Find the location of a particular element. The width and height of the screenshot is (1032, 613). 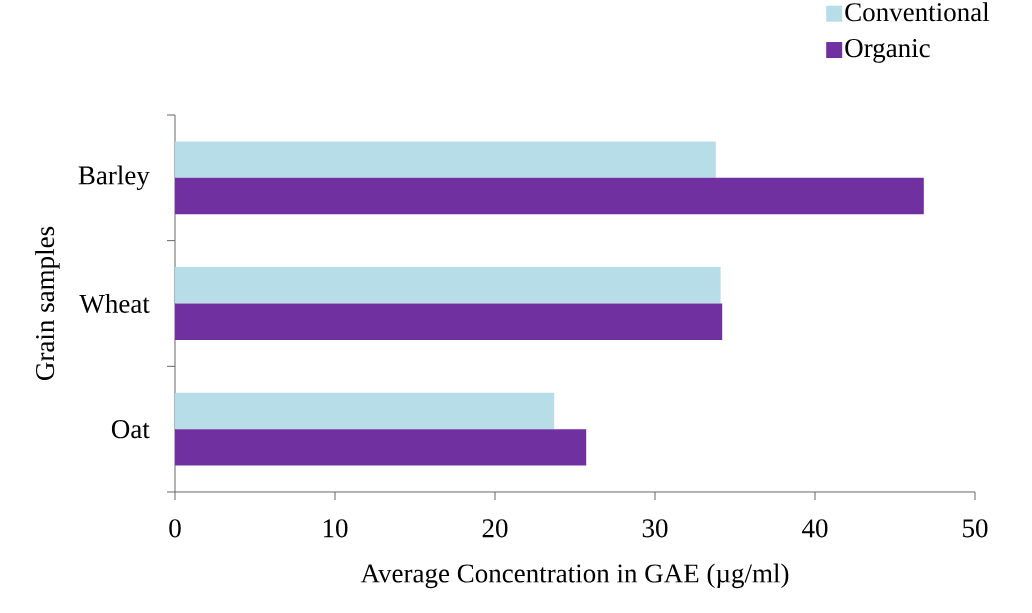

x-tick-label: 30 is located at coordinates (655, 528).